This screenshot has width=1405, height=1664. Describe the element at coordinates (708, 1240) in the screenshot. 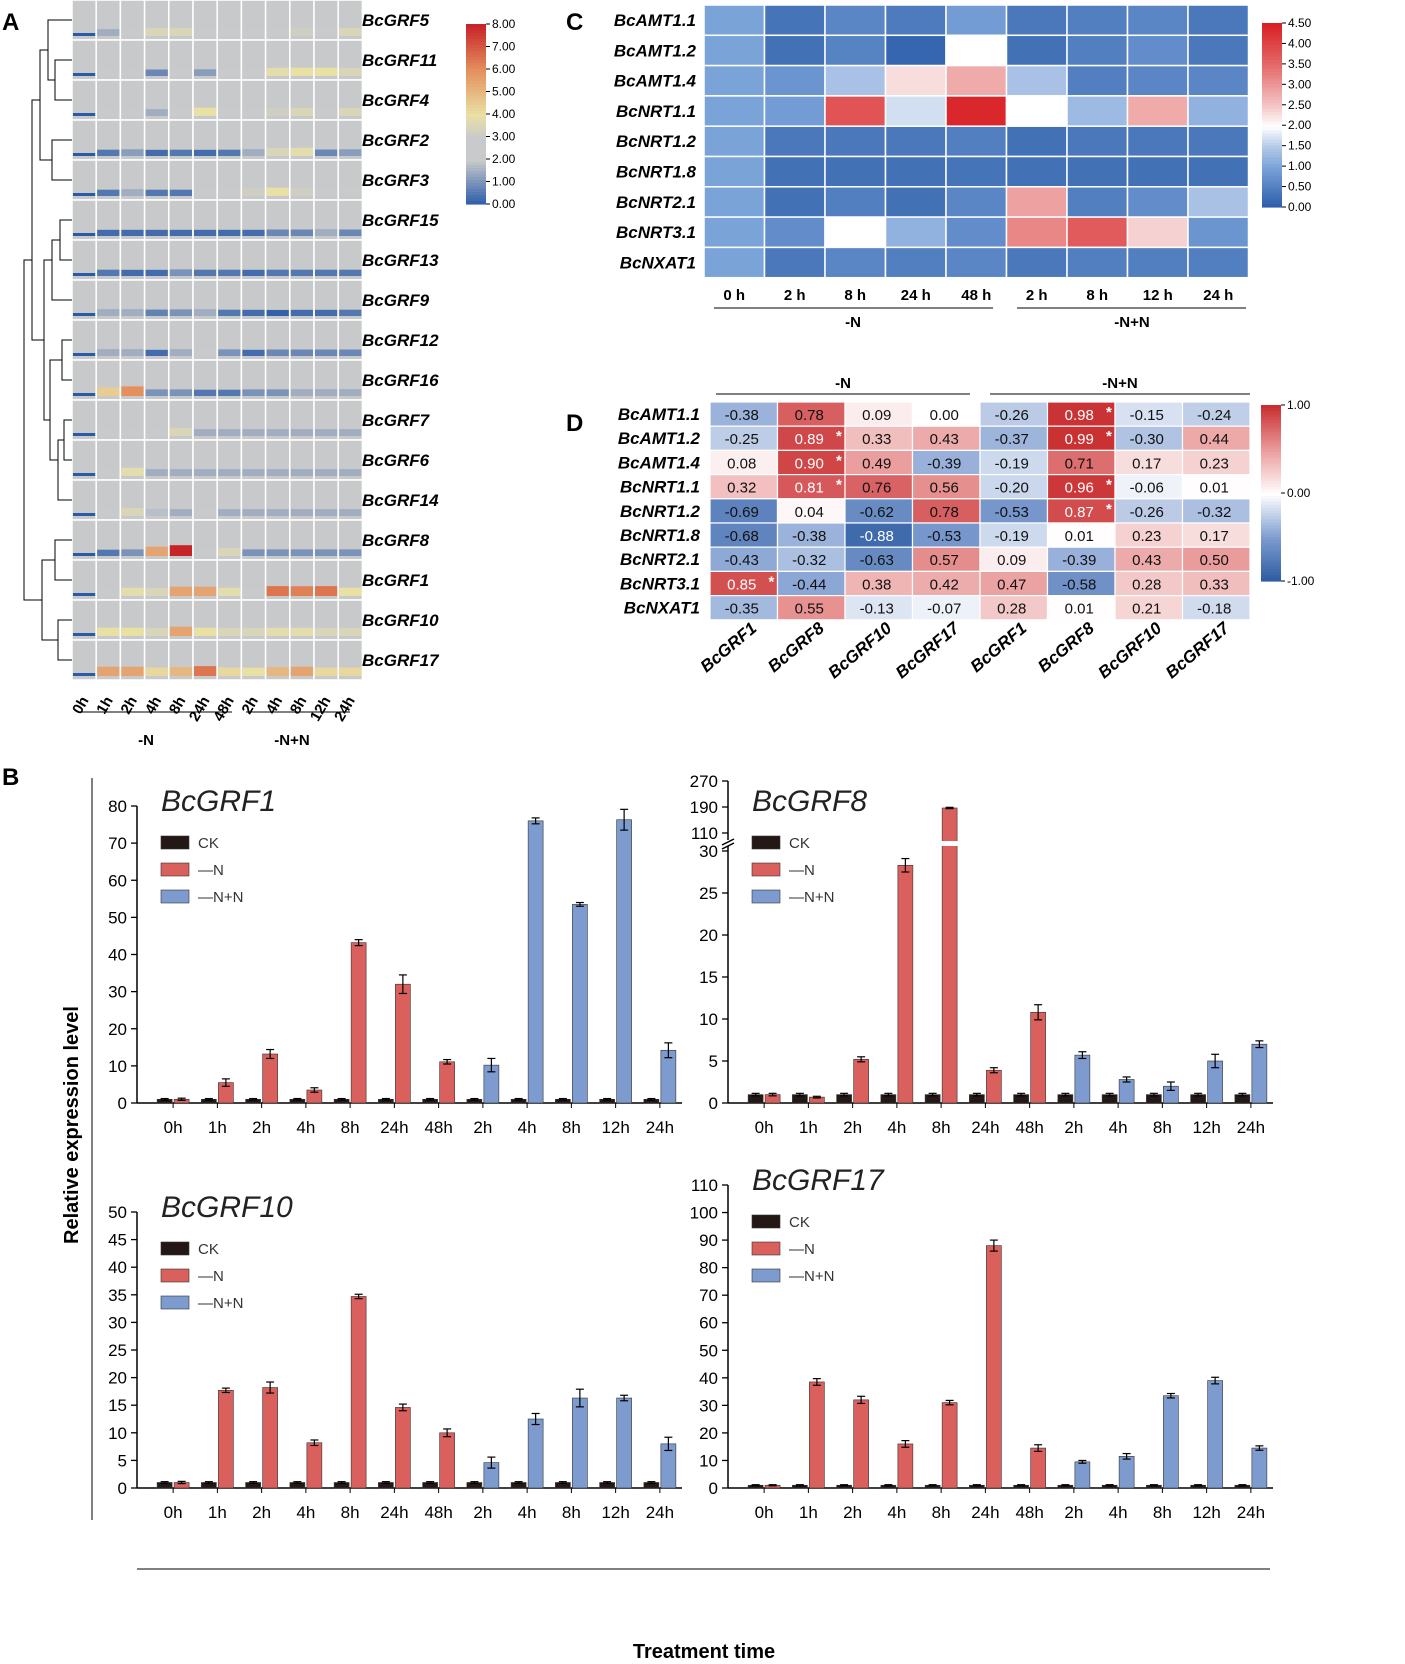

I see `y-tick-label: 90` at that location.